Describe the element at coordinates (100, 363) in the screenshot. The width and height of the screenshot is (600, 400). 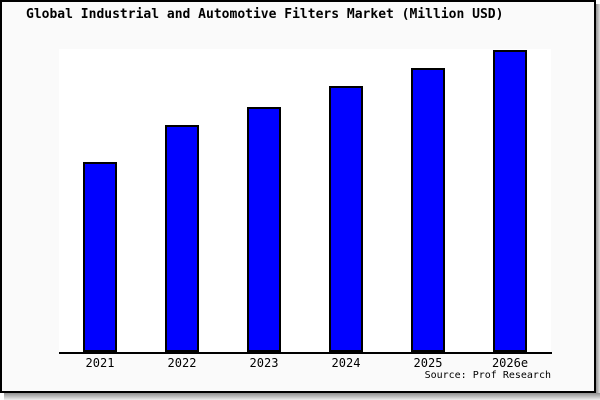
I see `x-tick-label-2021: 2021` at that location.